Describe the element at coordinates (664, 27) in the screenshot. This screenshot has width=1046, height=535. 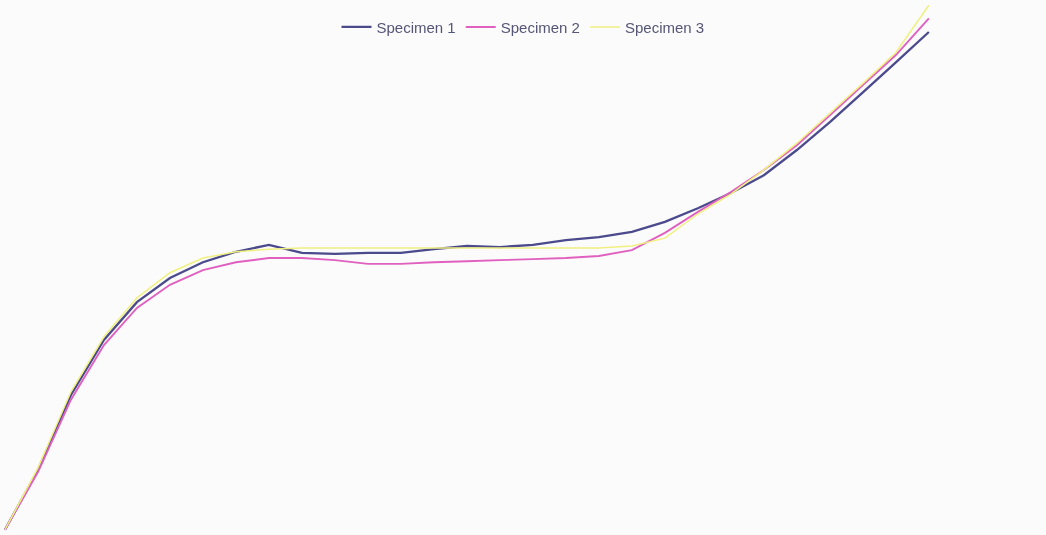
I see `legend-label: Specimen 3` at that location.